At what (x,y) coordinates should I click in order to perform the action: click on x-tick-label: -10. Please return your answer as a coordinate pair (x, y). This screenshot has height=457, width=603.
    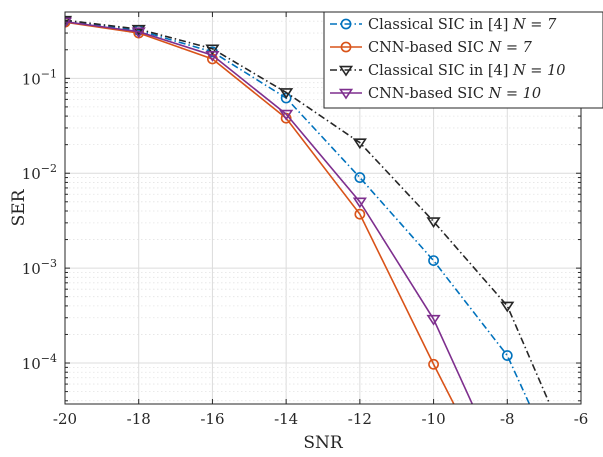
    Looking at the image, I should click on (433, 419).